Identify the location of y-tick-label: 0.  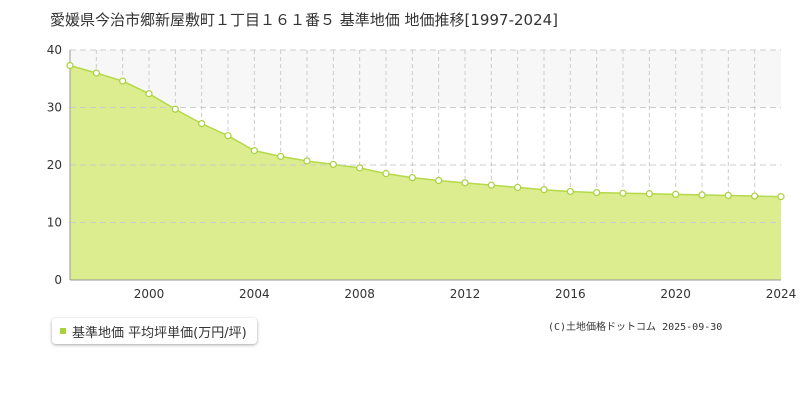
(58, 280).